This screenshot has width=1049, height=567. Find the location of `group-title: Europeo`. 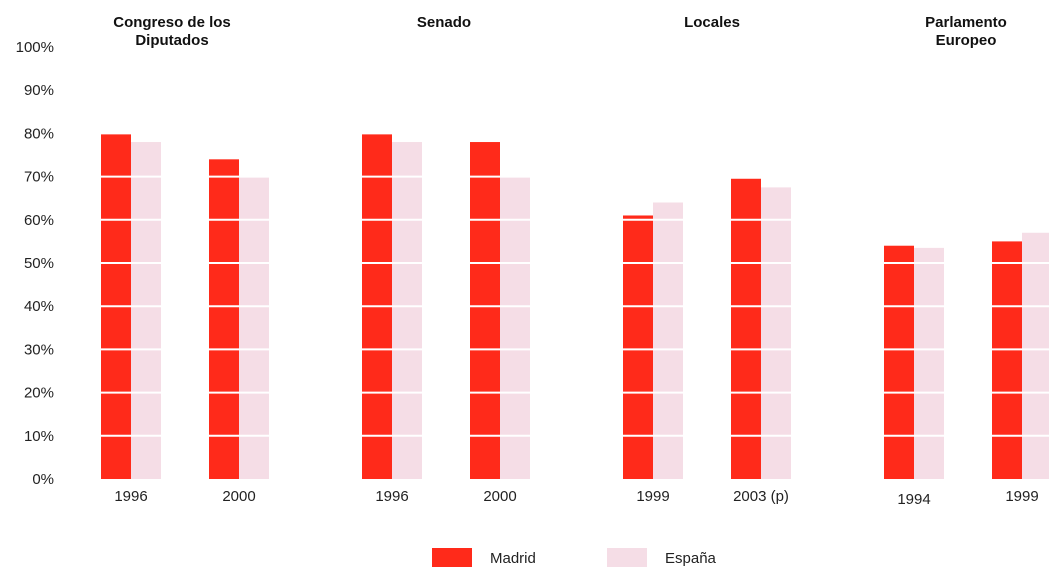

group-title: Europeo is located at coordinates (966, 40).